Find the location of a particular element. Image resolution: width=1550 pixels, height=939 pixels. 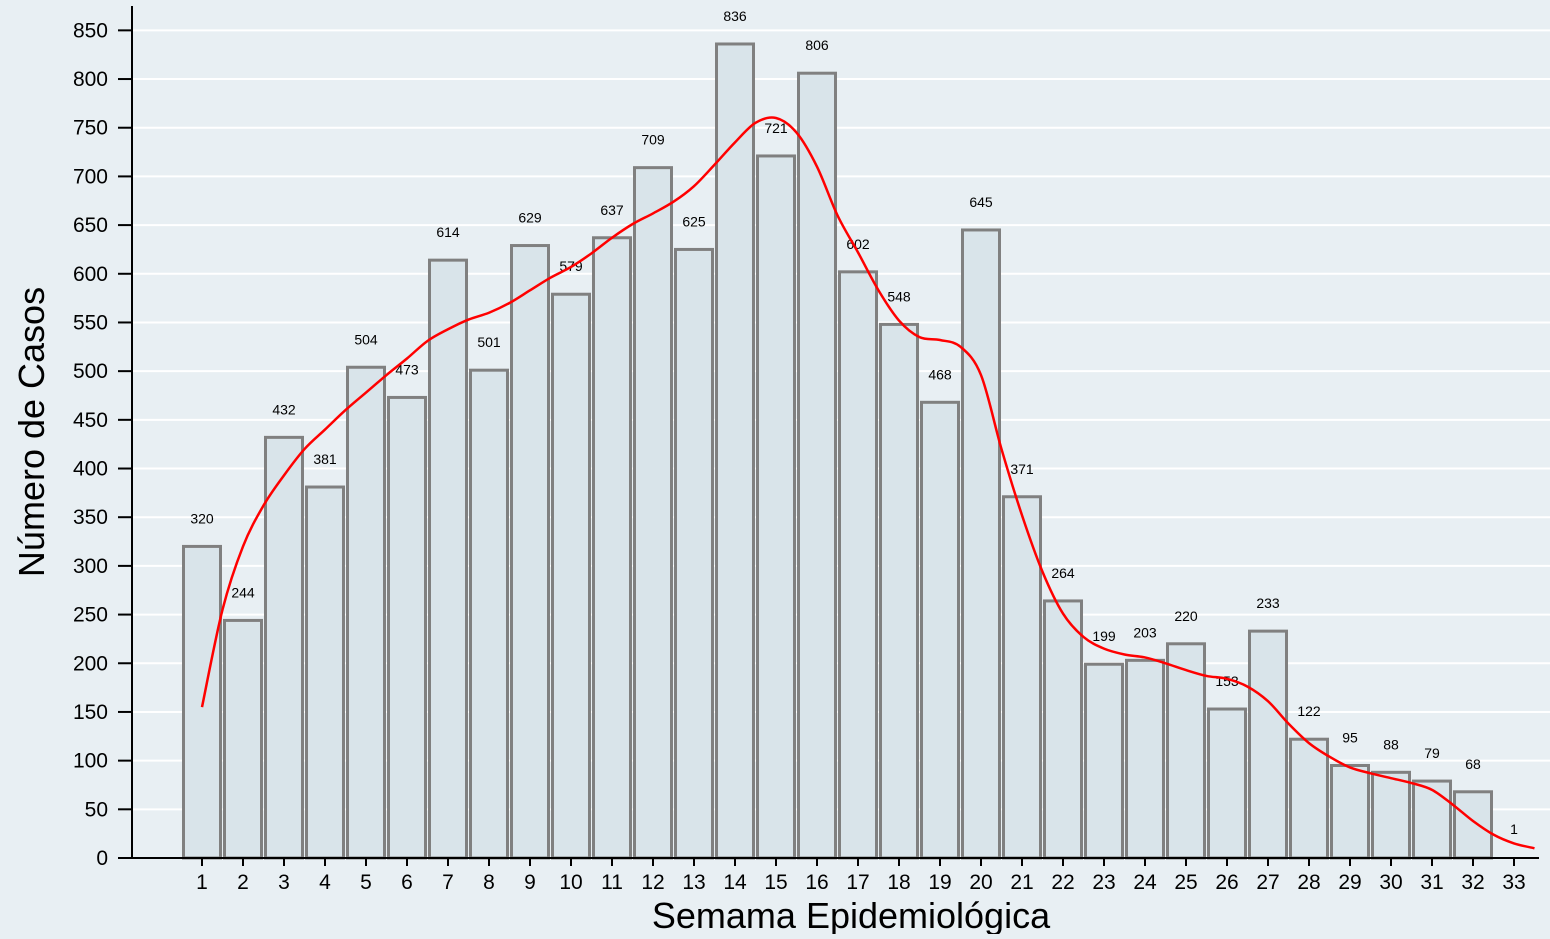

y-tick-label: 850 is located at coordinates (90, 30).